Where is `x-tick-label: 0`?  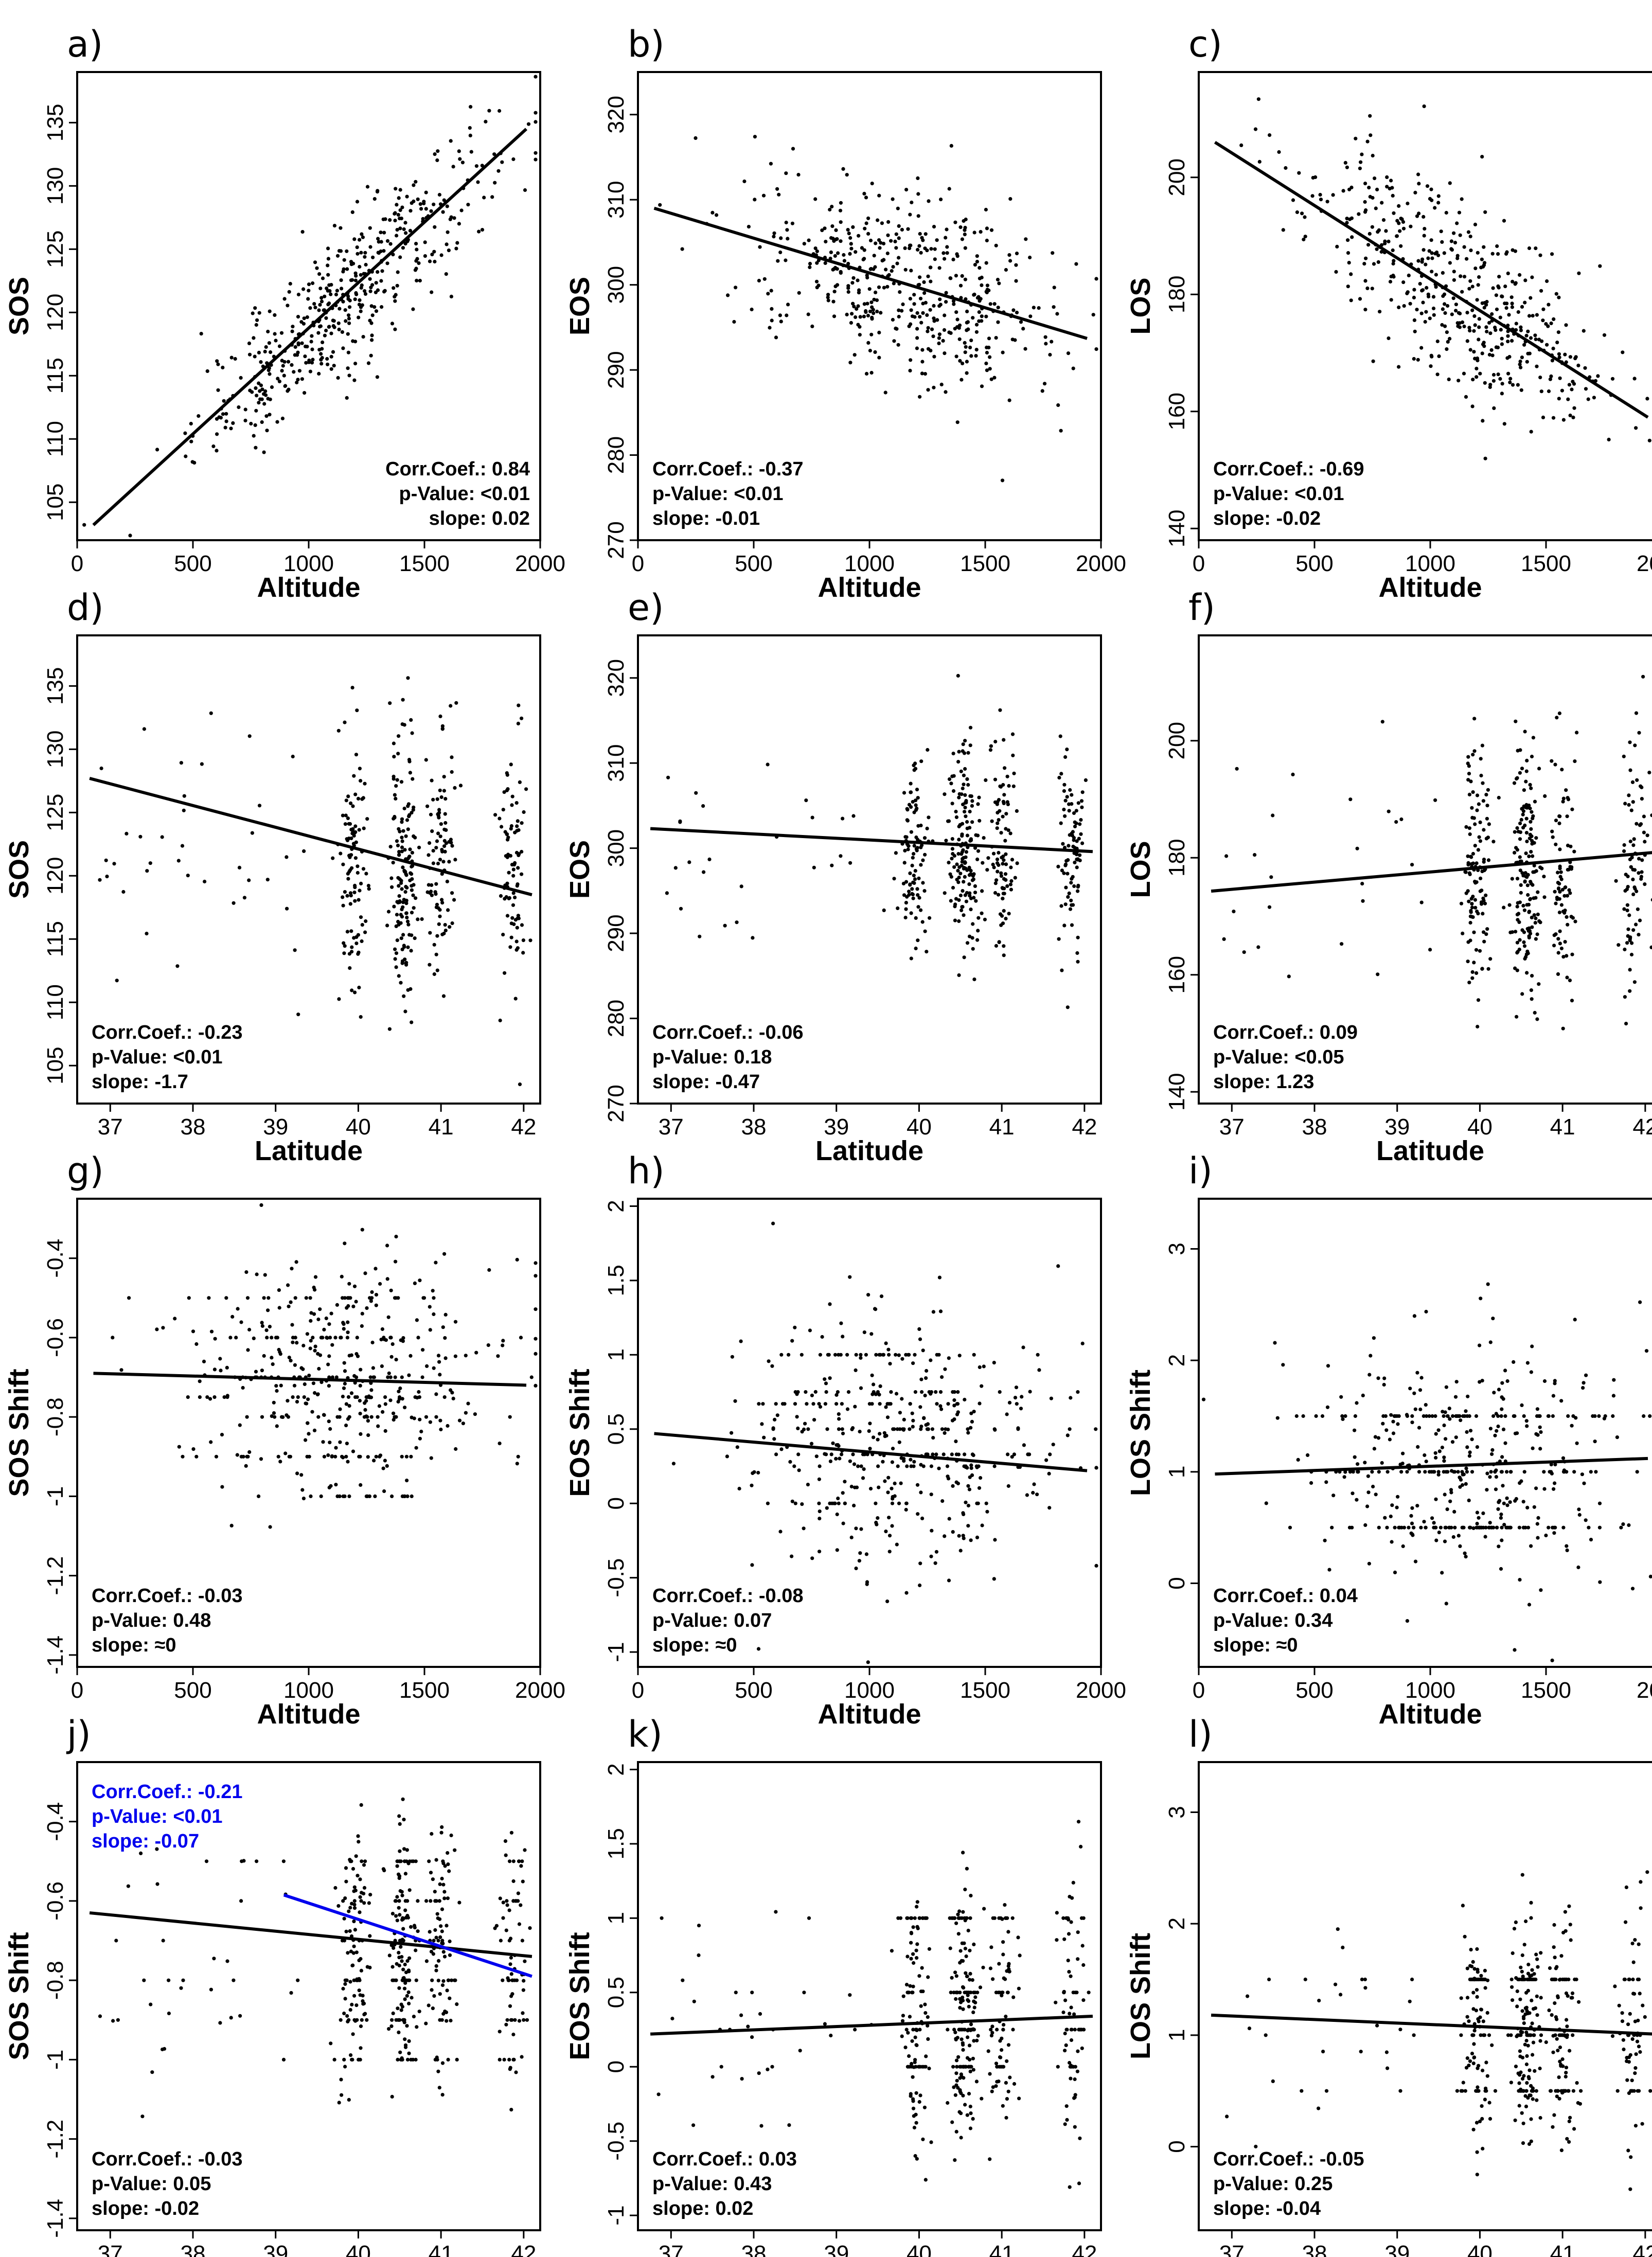
x-tick-label: 0 is located at coordinates (77, 1691).